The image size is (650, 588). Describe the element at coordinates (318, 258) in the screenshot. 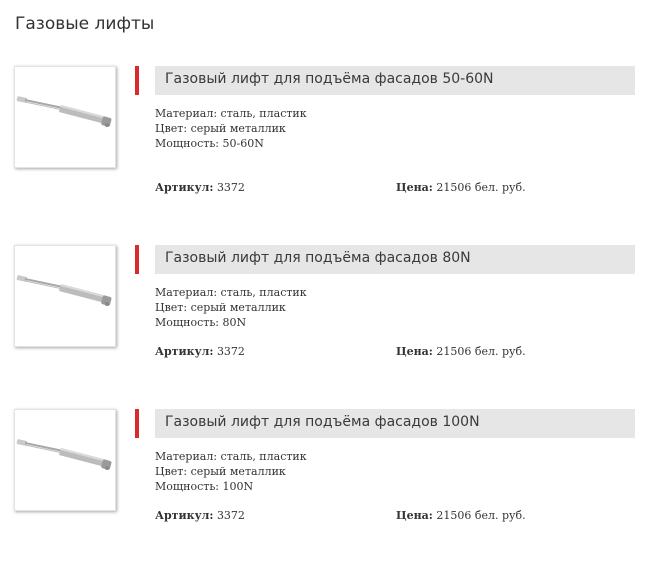

I see `product-title: Газовый лифт для подъёма фасадов 80N` at that location.